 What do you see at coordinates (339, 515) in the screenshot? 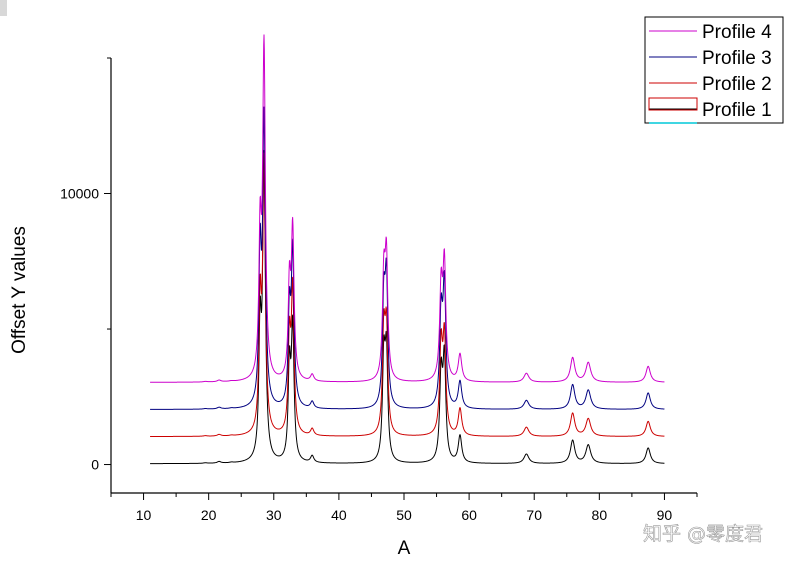
I see `x-tick-label: 40` at bounding box center [339, 515].